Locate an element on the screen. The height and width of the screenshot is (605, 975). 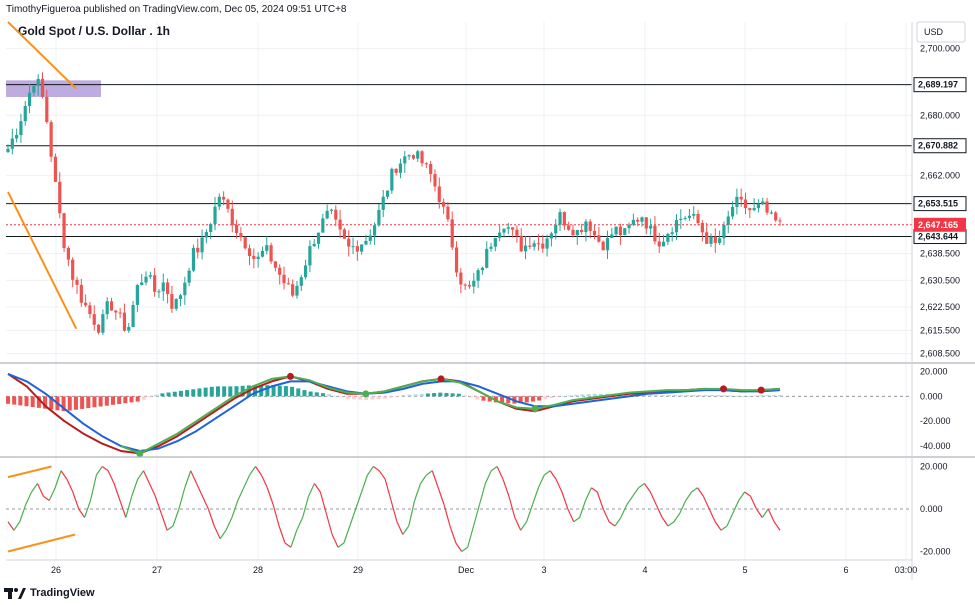
time-tick-label: 4 is located at coordinates (644, 570).